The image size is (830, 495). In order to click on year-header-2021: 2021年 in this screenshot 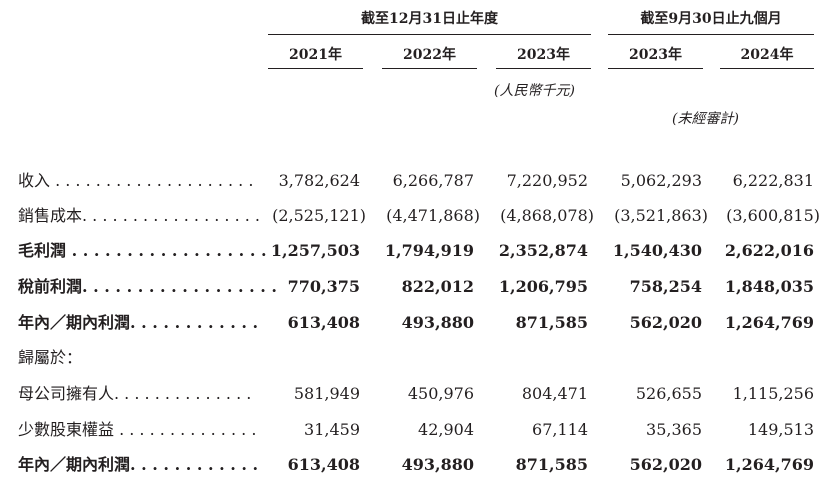, I will do `click(315, 55)`.